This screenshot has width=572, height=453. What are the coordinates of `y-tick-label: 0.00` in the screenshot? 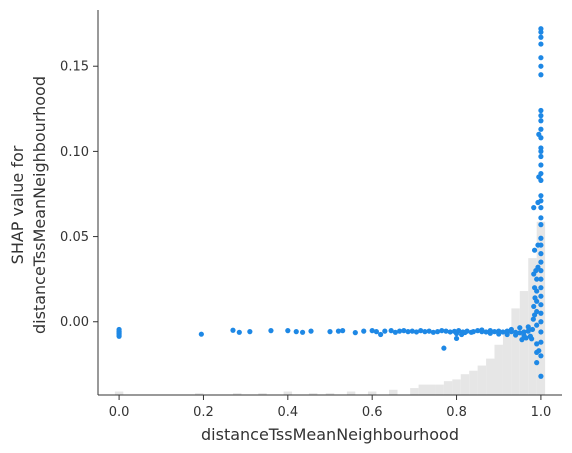 It's located at (74, 322).